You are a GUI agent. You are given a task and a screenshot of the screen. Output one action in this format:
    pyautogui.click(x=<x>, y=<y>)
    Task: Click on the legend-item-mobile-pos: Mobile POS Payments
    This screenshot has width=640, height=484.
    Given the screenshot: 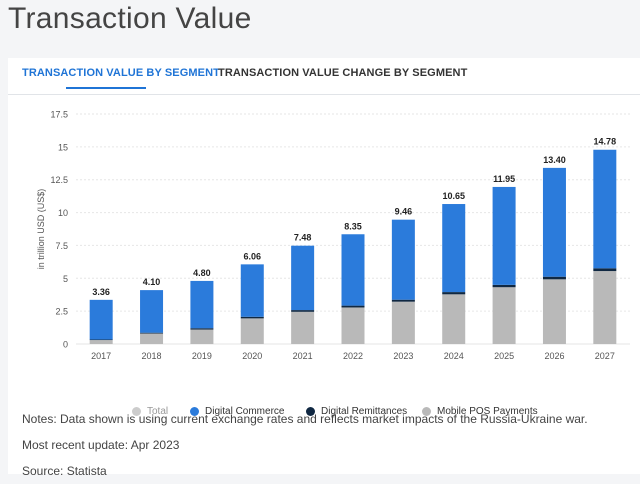 What is the action you would take?
    pyautogui.click(x=480, y=411)
    